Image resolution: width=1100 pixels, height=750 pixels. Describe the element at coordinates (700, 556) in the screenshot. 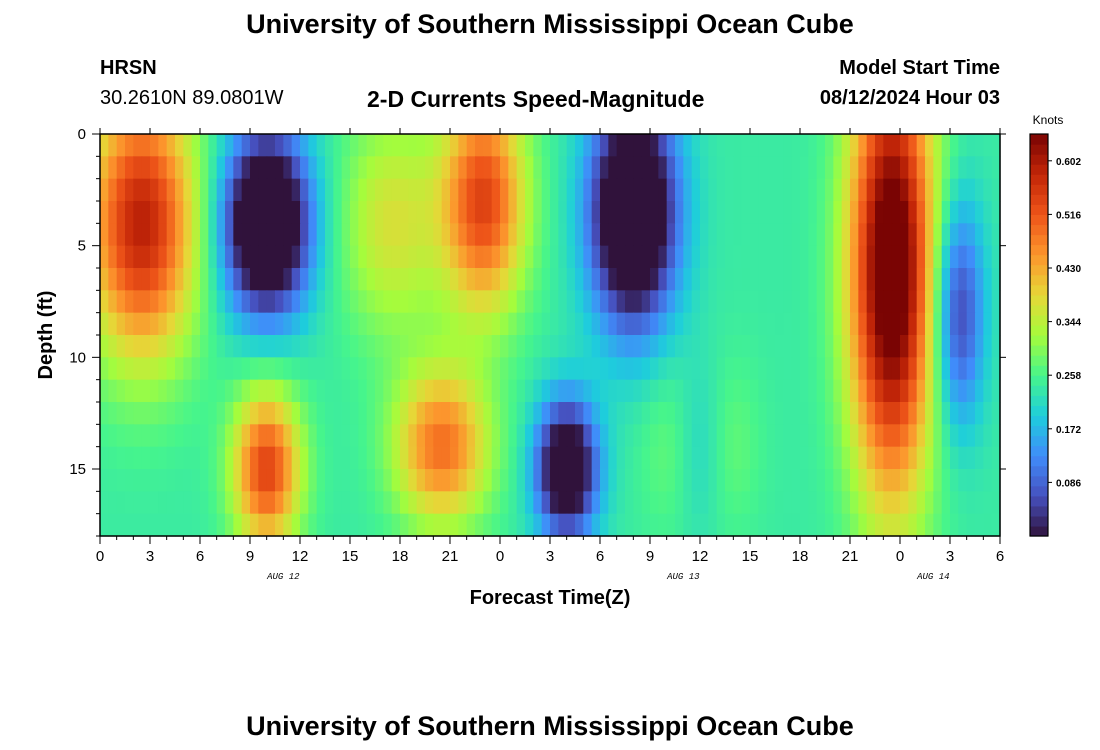

I see `x-tick-label: 12` at that location.